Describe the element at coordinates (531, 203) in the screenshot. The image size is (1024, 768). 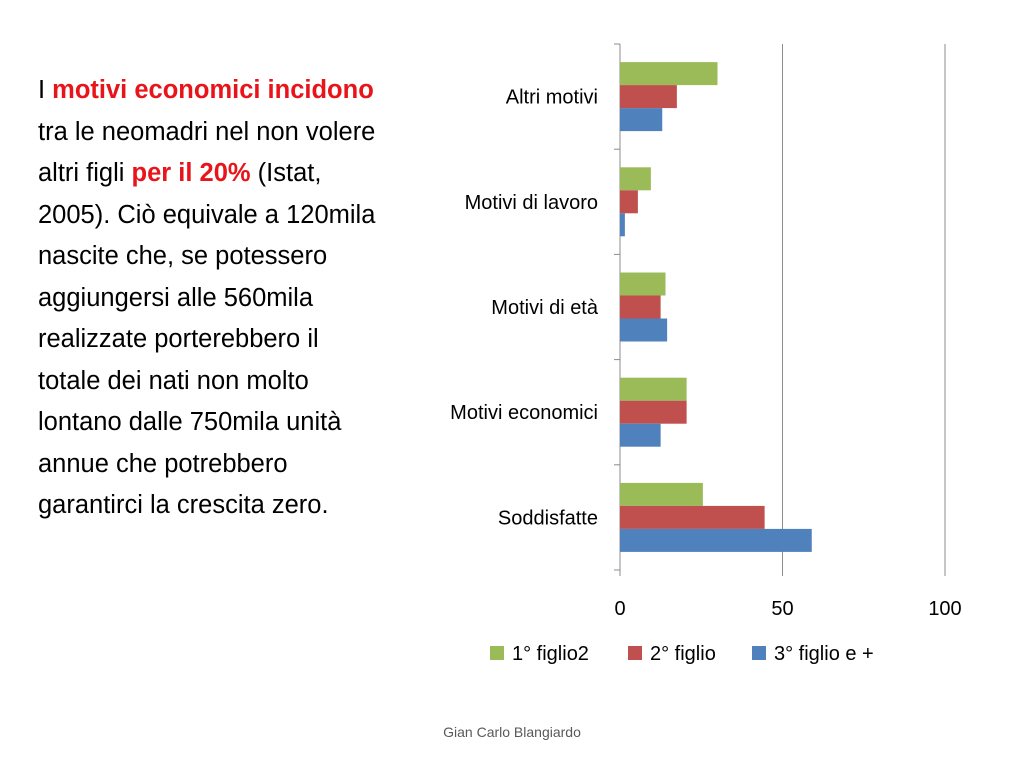
I see `category-label: Motivi di lavoro` at that location.